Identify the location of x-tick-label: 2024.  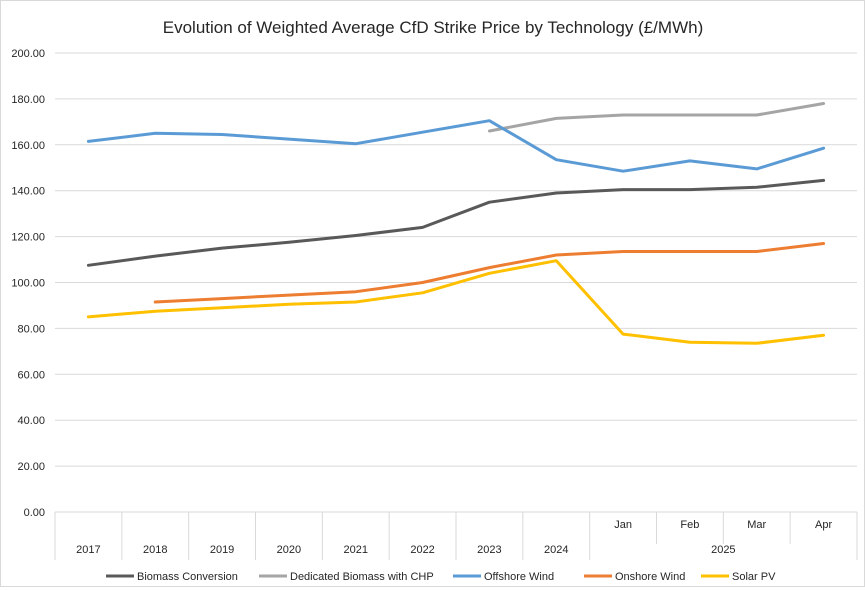
(556, 550).